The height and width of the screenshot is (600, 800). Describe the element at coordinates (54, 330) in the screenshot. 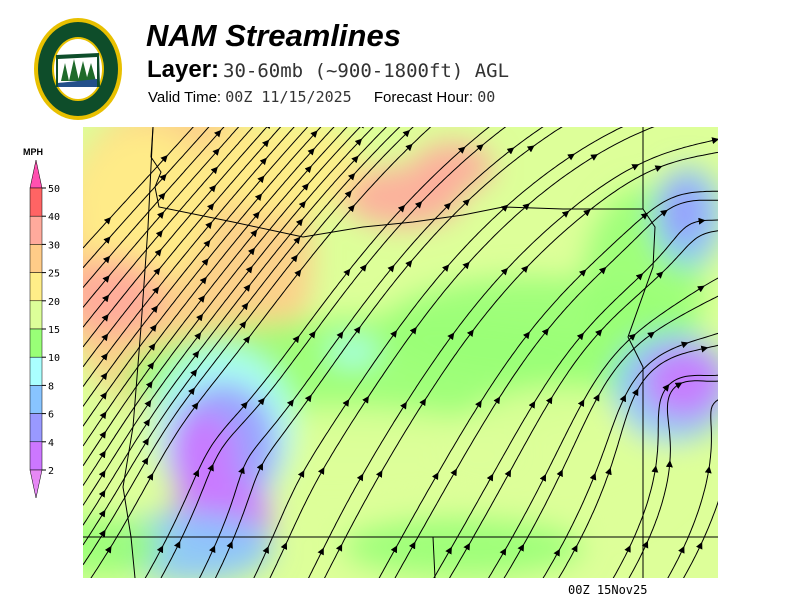

I see `legend-tick-label: 15` at that location.